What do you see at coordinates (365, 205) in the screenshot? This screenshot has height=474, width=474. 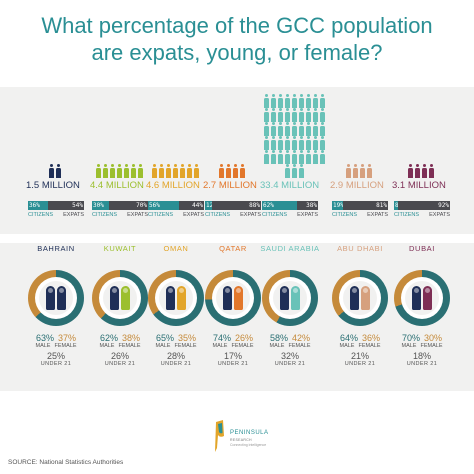 I see `expats-segment: 81%` at bounding box center [365, 205].